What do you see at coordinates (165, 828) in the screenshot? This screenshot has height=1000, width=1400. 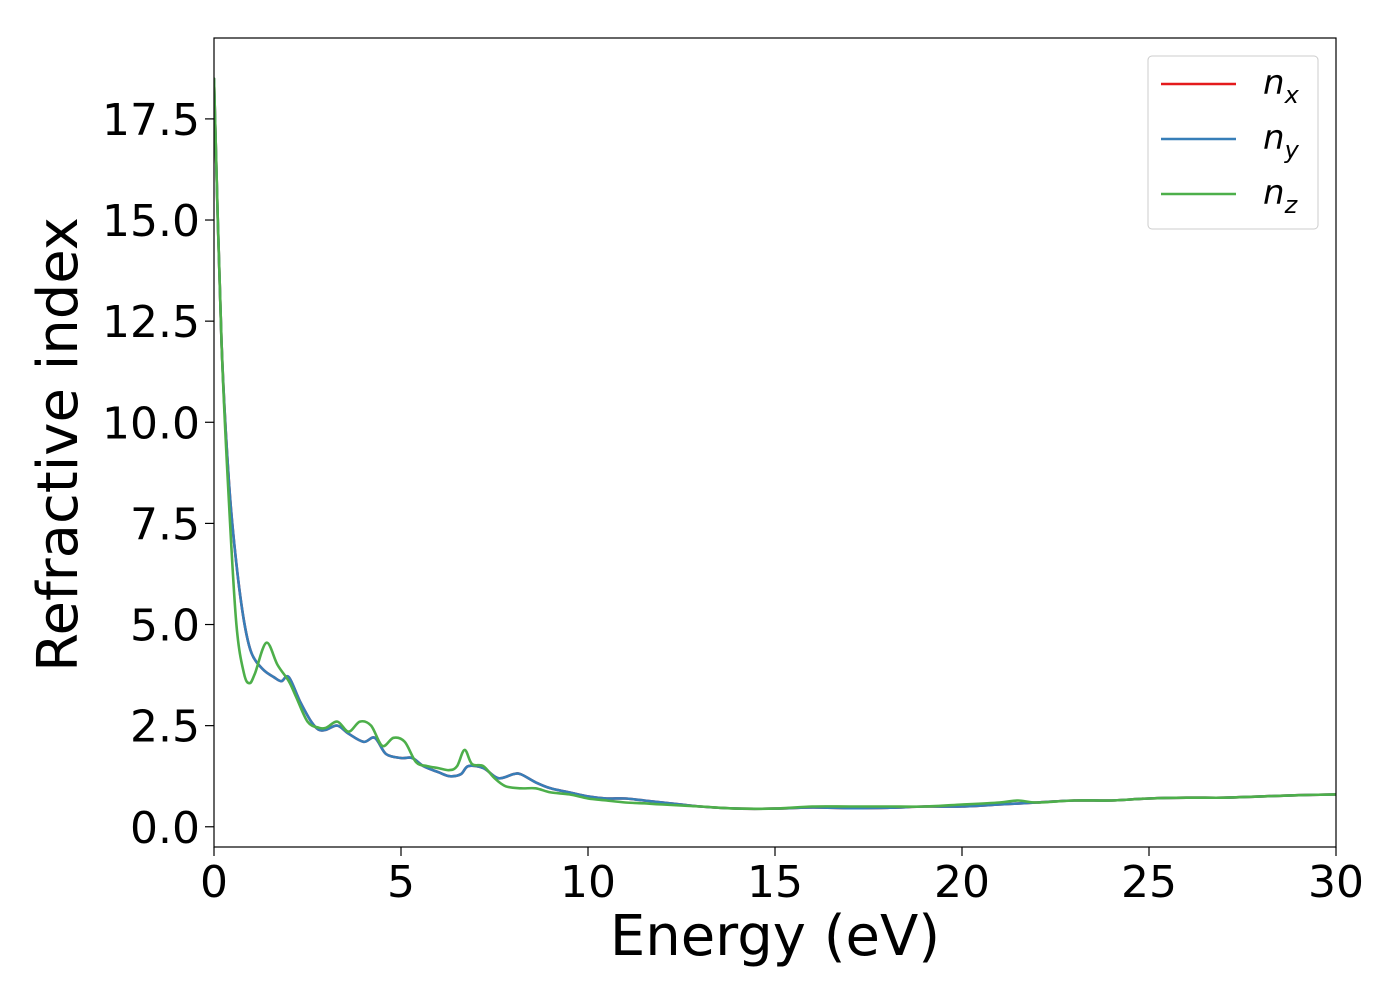 I see `y-tick-label: 0.0` at bounding box center [165, 828].